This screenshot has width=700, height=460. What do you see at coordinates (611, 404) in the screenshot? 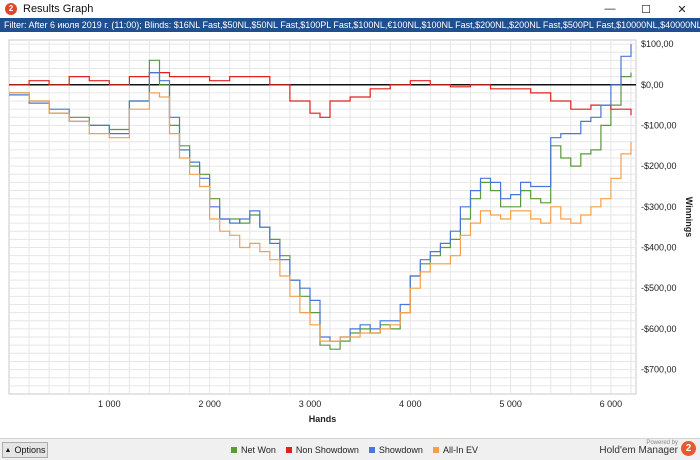
I see `x-tick-label: 6 000` at bounding box center [611, 404].